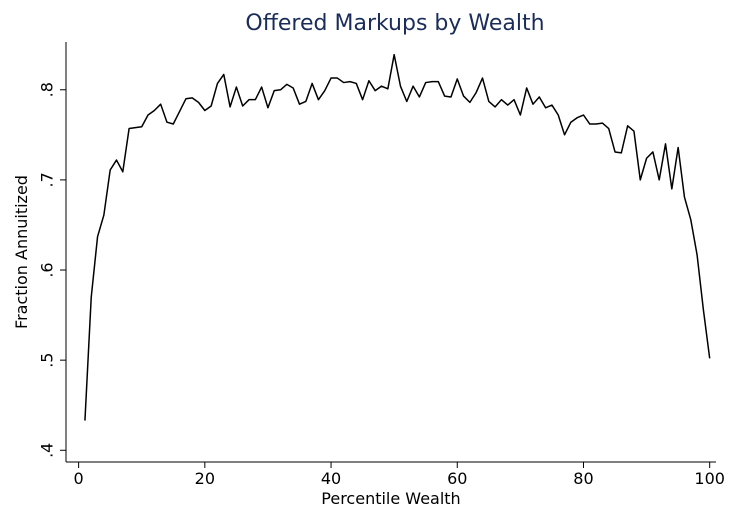 This screenshot has width=730, height=512. What do you see at coordinates (47, 89) in the screenshot?
I see `y-tick-label: .8` at bounding box center [47, 89].